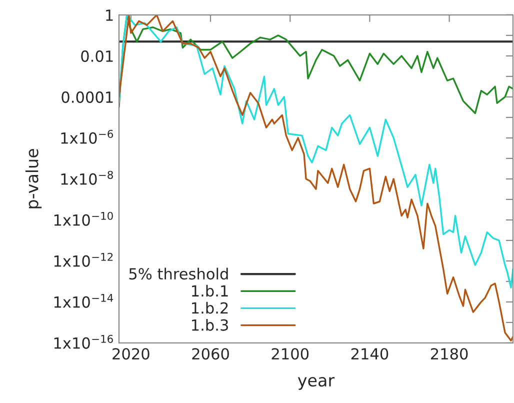 This screenshot has height=403, width=514. What do you see at coordinates (369, 354) in the screenshot?
I see `x-tick-label: 2140` at bounding box center [369, 354].